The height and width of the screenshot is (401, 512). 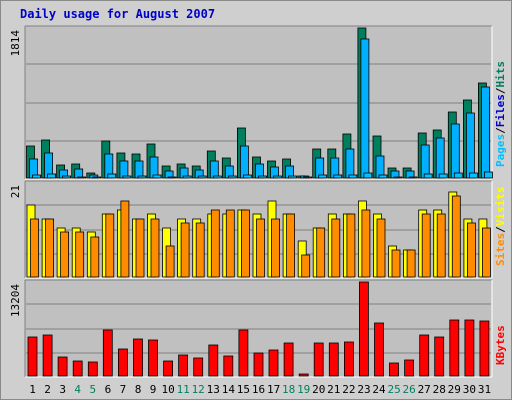 I want to click on y-max-label: 13204, so click(x=15, y=300).